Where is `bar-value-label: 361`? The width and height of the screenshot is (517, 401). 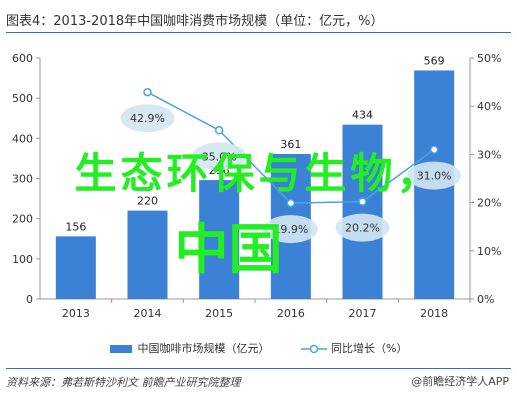 bar-value-label: 361 is located at coordinates (290, 144).